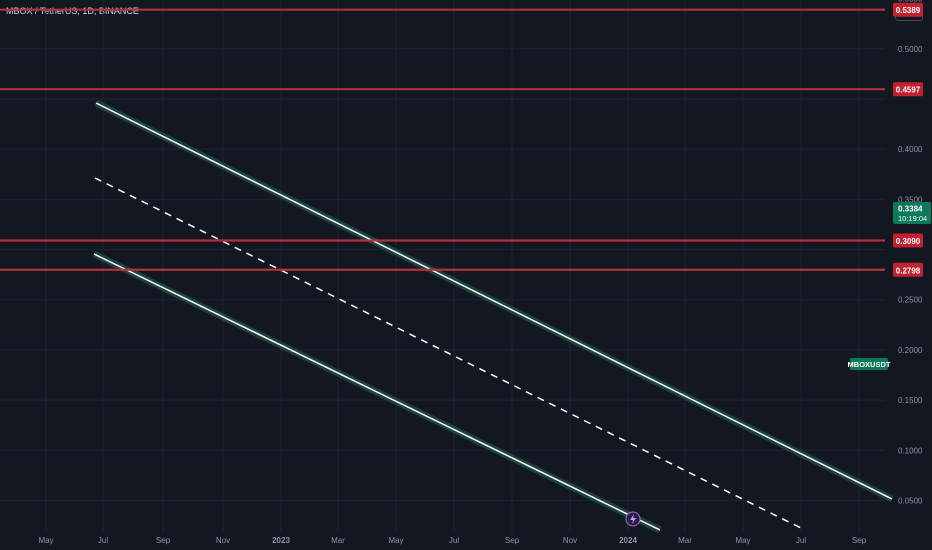 The height and width of the screenshot is (550, 932). What do you see at coordinates (910, 350) in the screenshot?
I see `y-tick-label: 0.2000` at bounding box center [910, 350].